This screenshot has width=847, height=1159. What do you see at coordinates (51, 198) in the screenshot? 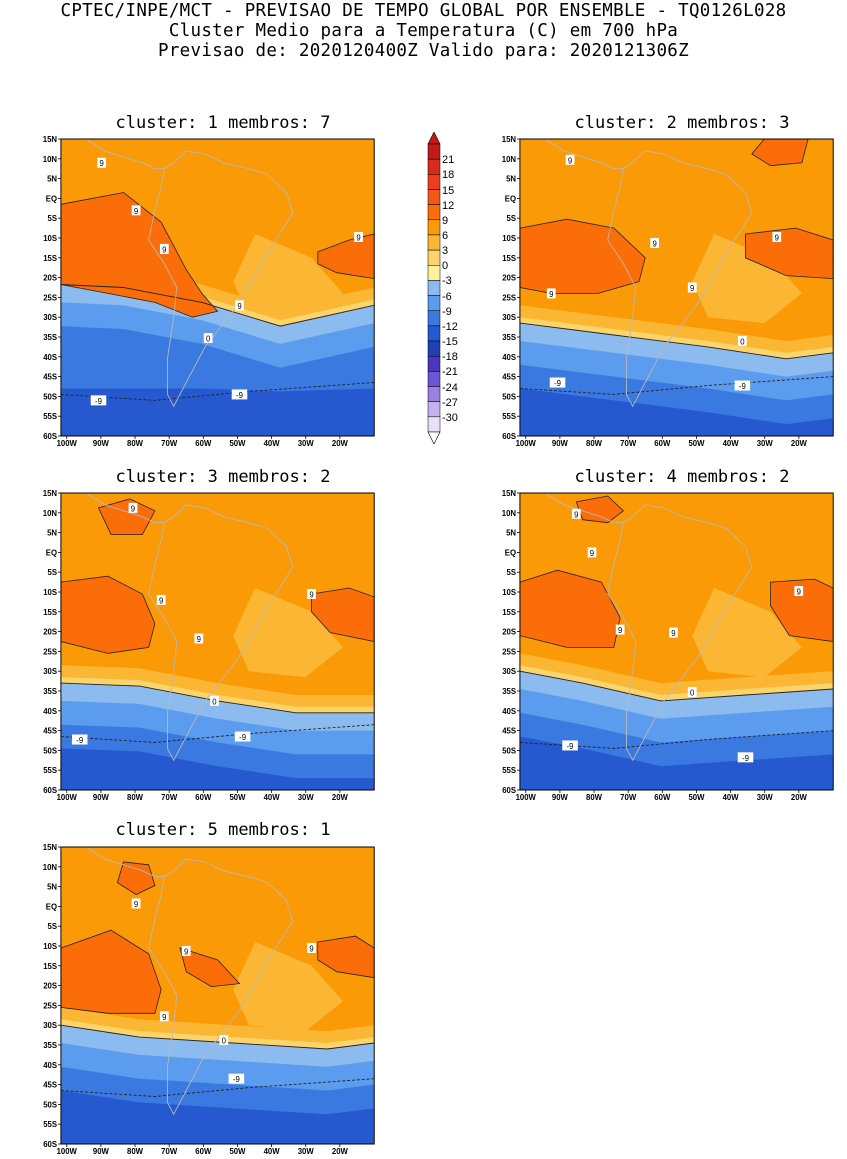
I see `lat-tick-label: EQ` at bounding box center [51, 198].